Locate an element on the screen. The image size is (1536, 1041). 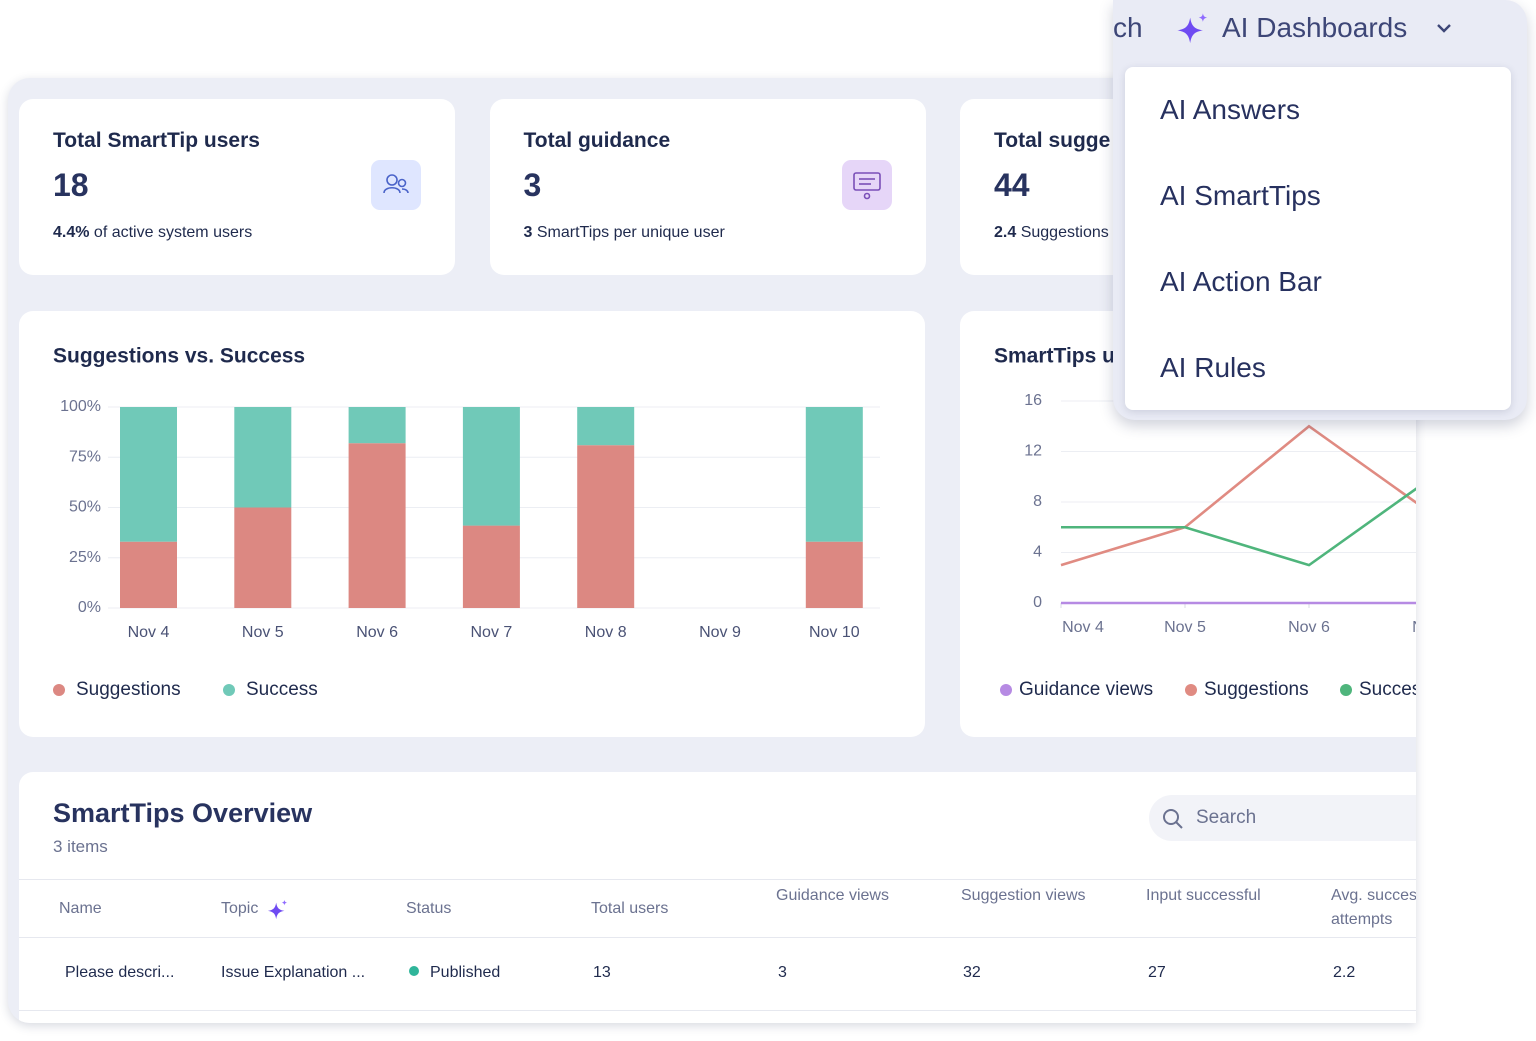
menu-item: AI Rules is located at coordinates (1213, 367).